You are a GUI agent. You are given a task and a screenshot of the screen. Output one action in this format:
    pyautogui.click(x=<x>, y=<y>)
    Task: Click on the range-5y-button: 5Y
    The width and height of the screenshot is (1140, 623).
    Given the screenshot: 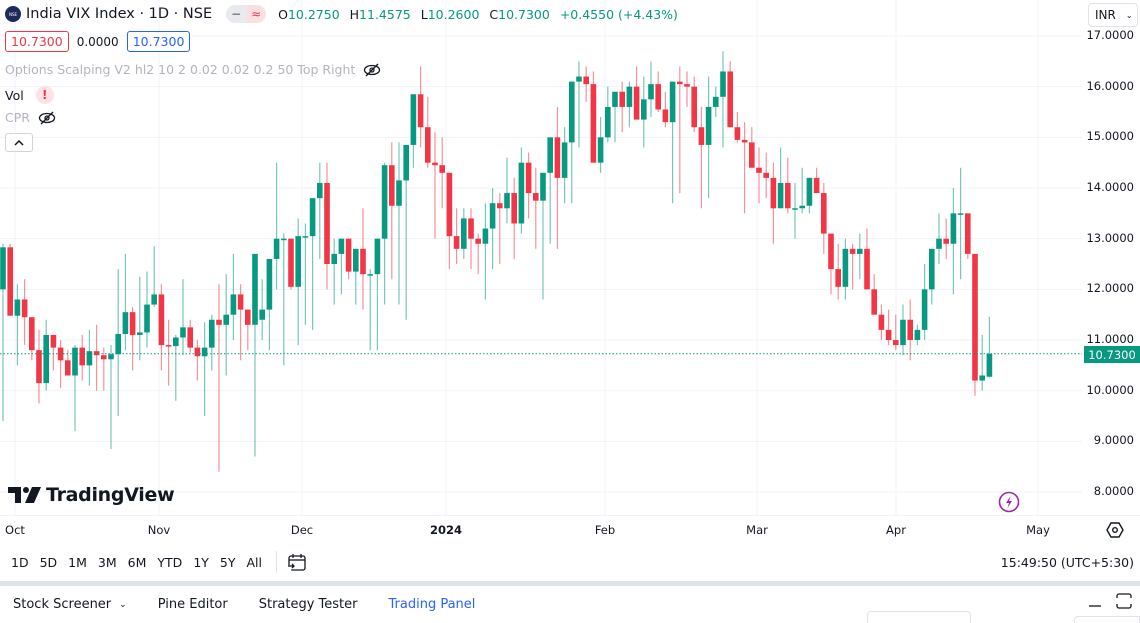 What is the action you would take?
    pyautogui.click(x=227, y=562)
    